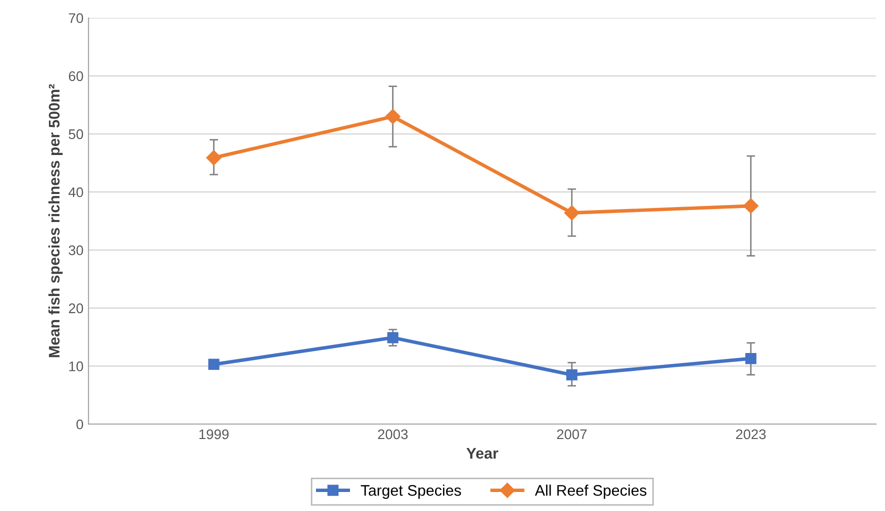 This screenshot has width=885, height=511. Describe the element at coordinates (76, 308) in the screenshot. I see `y-tick-label: 20` at that location.